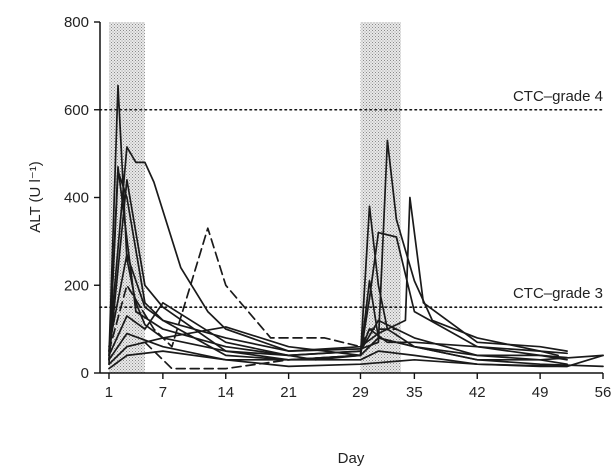 This screenshot has height=471, width=614. Describe the element at coordinates (76, 198) in the screenshot. I see `y-tick-label-400: 400` at that location.